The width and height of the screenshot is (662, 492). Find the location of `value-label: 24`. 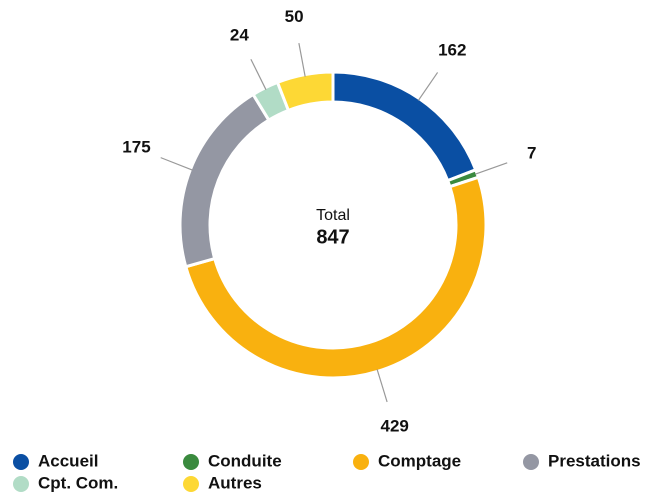

value-label: 24 is located at coordinates (239, 34).